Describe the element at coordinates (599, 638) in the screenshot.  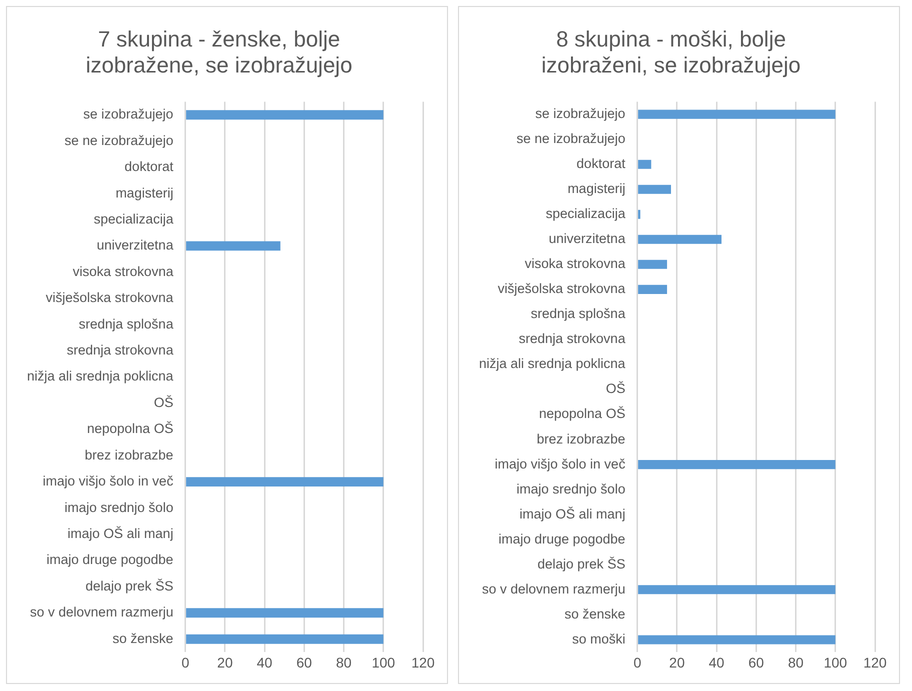
I see `y-tick-label: so moški` at that location.